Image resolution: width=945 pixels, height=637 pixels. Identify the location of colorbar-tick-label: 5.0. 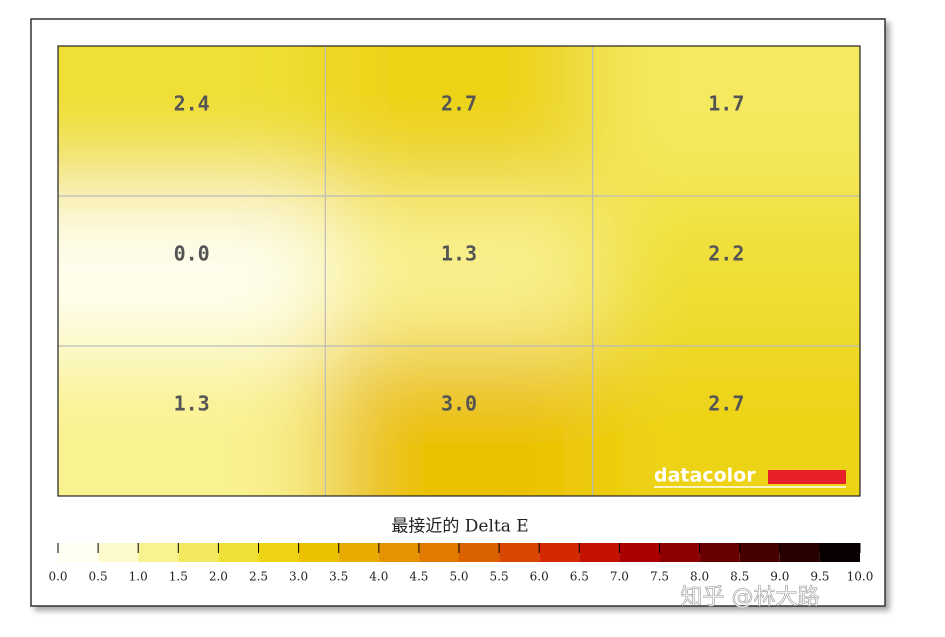
(458, 577).